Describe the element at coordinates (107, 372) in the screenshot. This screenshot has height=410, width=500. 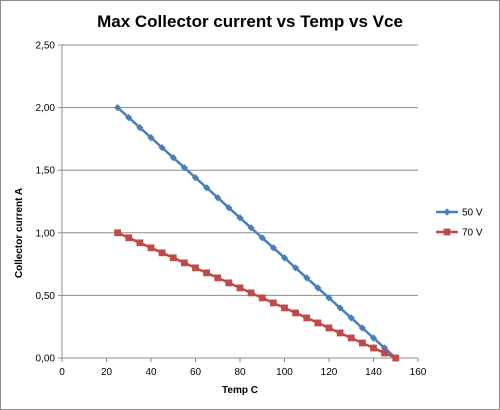
I see `x-tick-label: 20` at that location.